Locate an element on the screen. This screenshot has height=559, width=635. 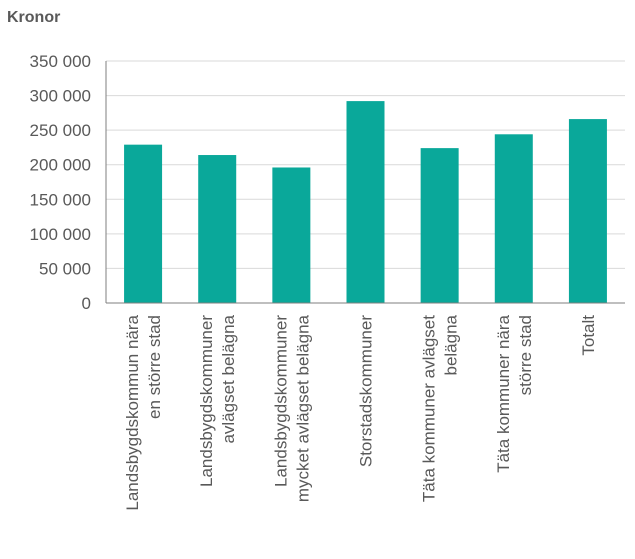
x-category-label: Landsbygdskommuner avlägset belägna is located at coordinates (217, 400).